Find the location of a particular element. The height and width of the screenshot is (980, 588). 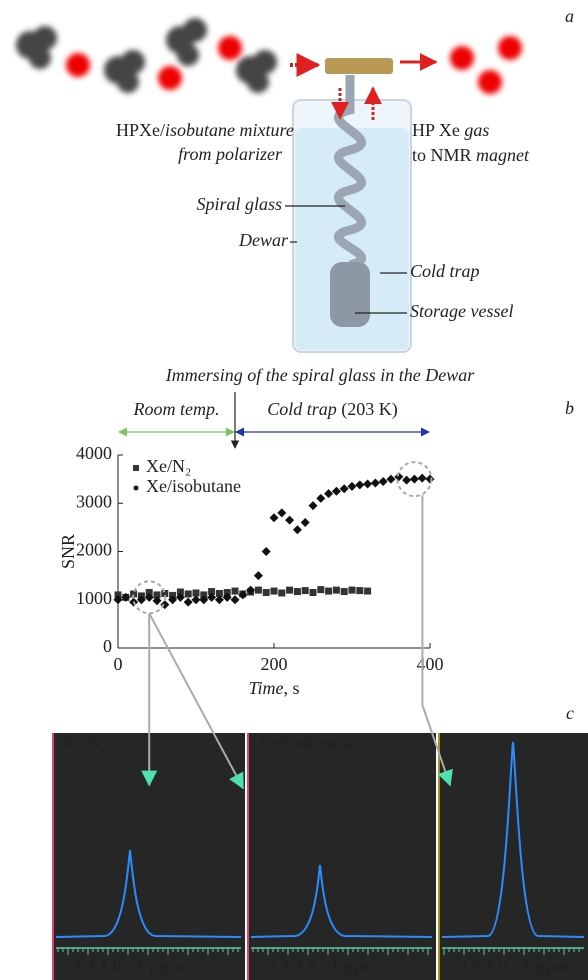

y-tick-label: 3000 is located at coordinates (94, 501).